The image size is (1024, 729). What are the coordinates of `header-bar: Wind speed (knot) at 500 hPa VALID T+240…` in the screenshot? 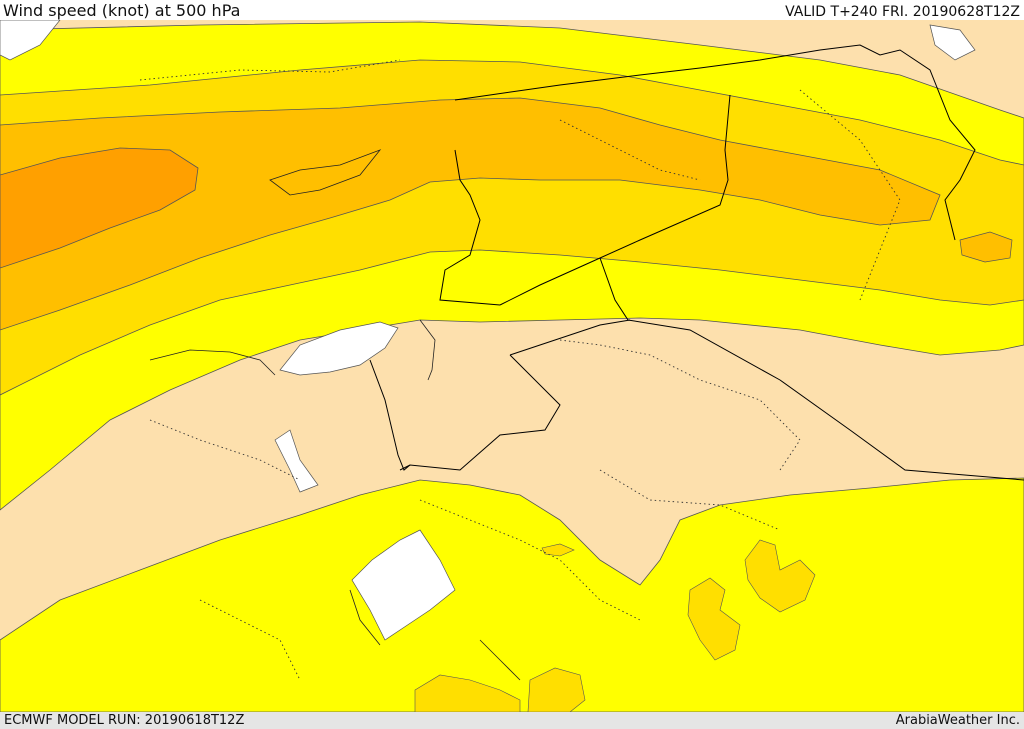 It's located at (512, 10).